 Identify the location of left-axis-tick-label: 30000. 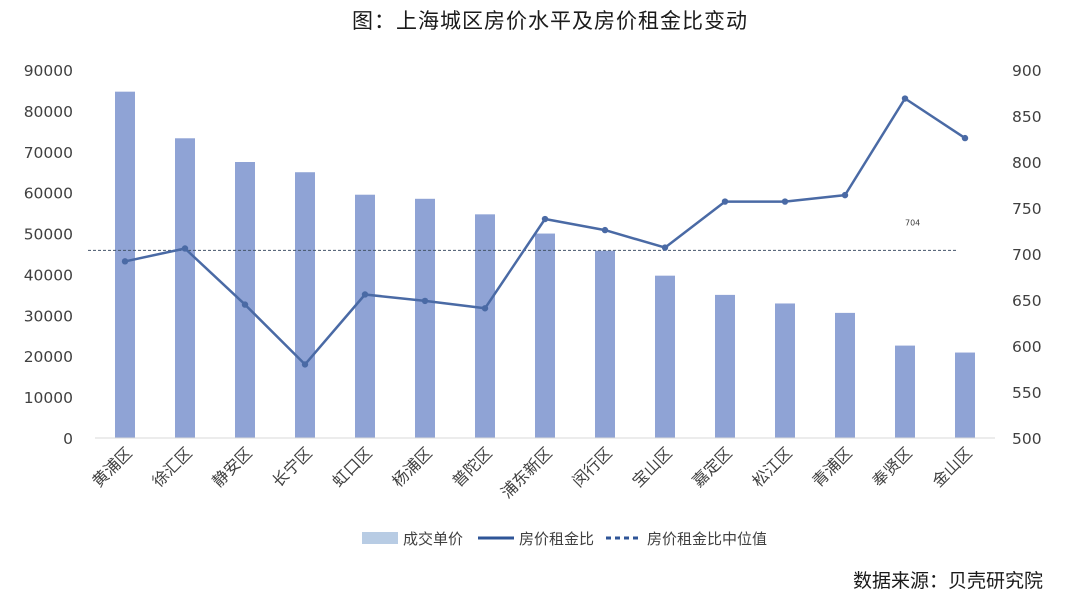
(48, 316).